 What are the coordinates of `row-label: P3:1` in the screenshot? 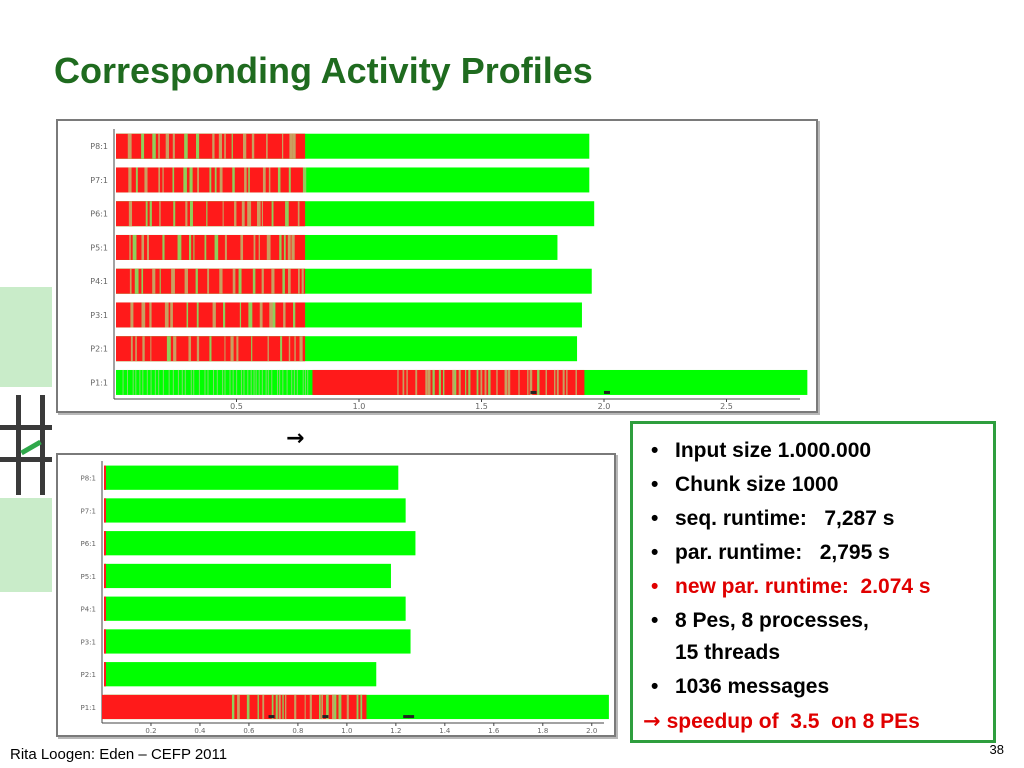 It's located at (99, 315).